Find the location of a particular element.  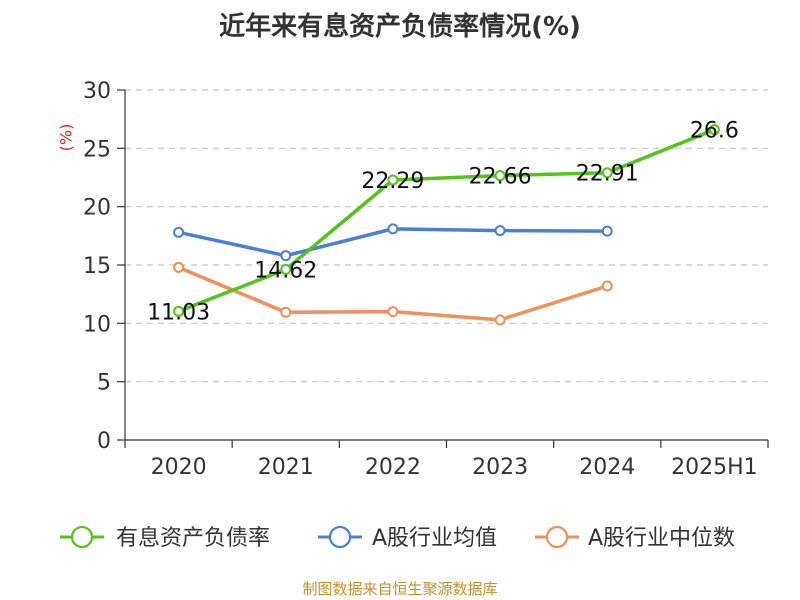

y-tick-label: 5 is located at coordinates (104, 383).